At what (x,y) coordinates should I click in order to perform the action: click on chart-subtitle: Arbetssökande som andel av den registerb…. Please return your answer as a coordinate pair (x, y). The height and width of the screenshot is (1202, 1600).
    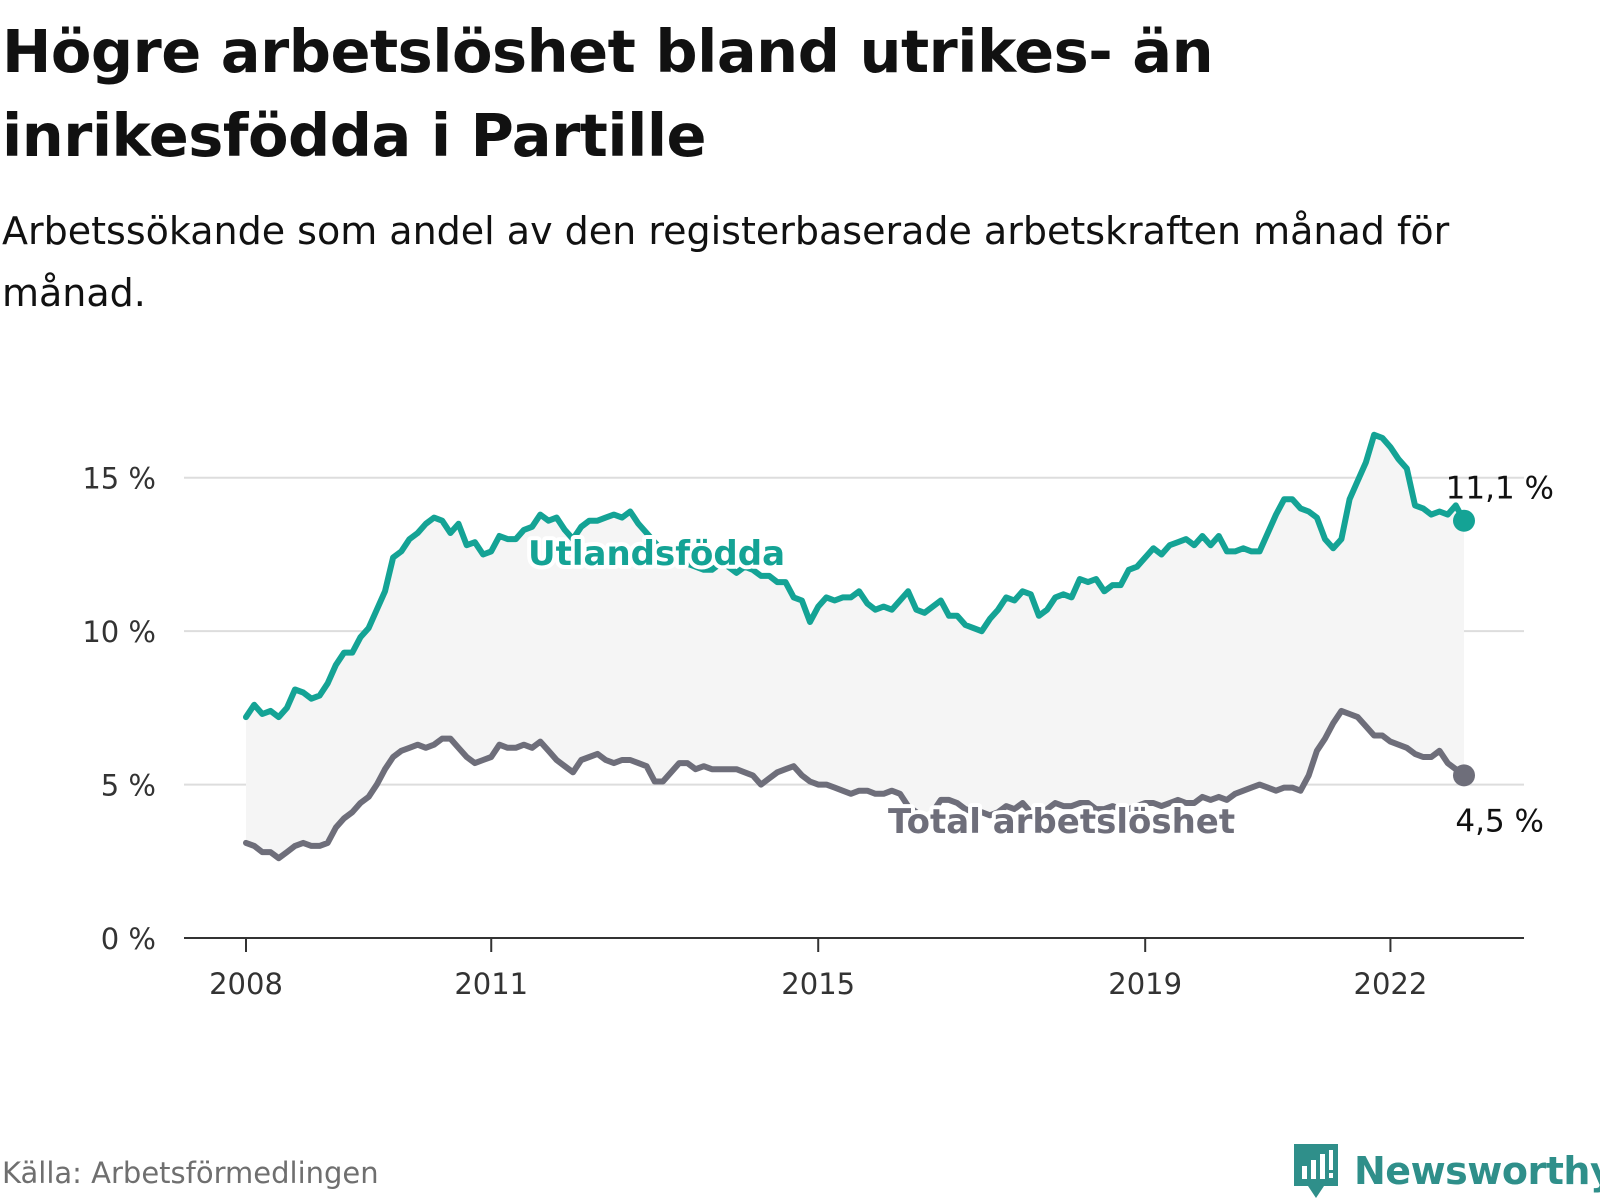
    Looking at the image, I should click on (726, 262).